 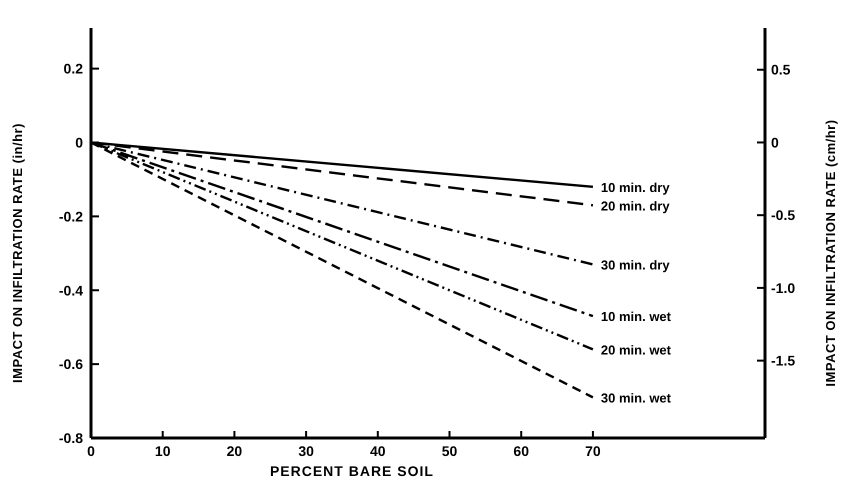 What do you see at coordinates (71, 438) in the screenshot?
I see `y-tick-label: -0.8` at bounding box center [71, 438].